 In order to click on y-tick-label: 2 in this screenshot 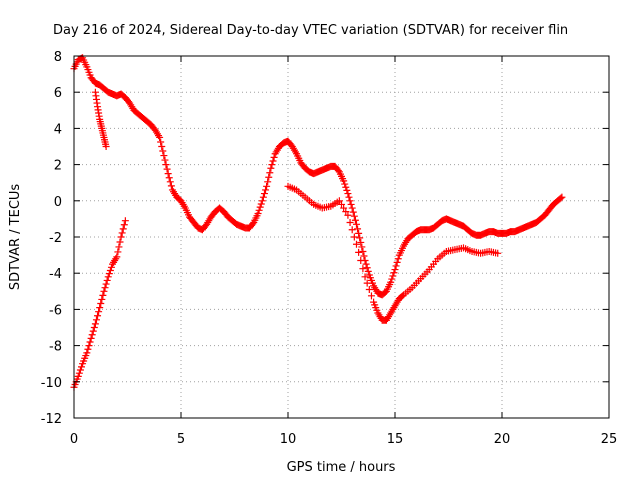, I will do `click(58, 166)`.